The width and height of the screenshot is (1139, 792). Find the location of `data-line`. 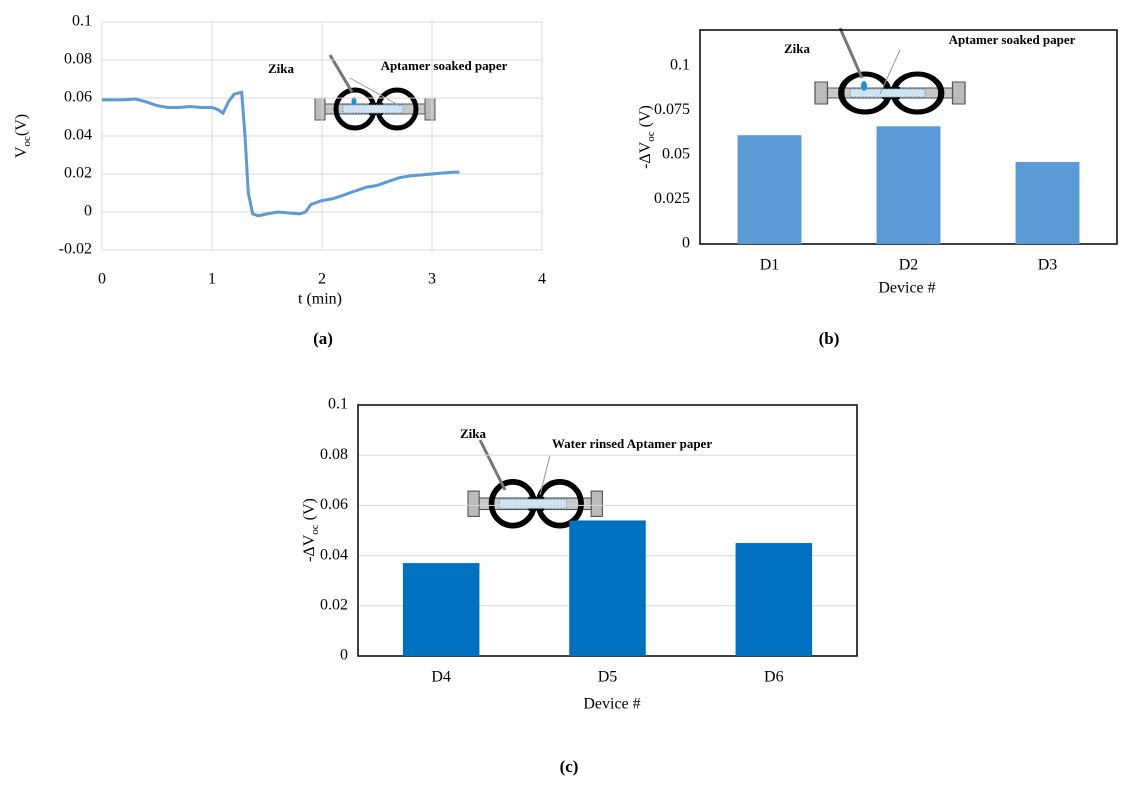

data-line is located at coordinates (281, 154).